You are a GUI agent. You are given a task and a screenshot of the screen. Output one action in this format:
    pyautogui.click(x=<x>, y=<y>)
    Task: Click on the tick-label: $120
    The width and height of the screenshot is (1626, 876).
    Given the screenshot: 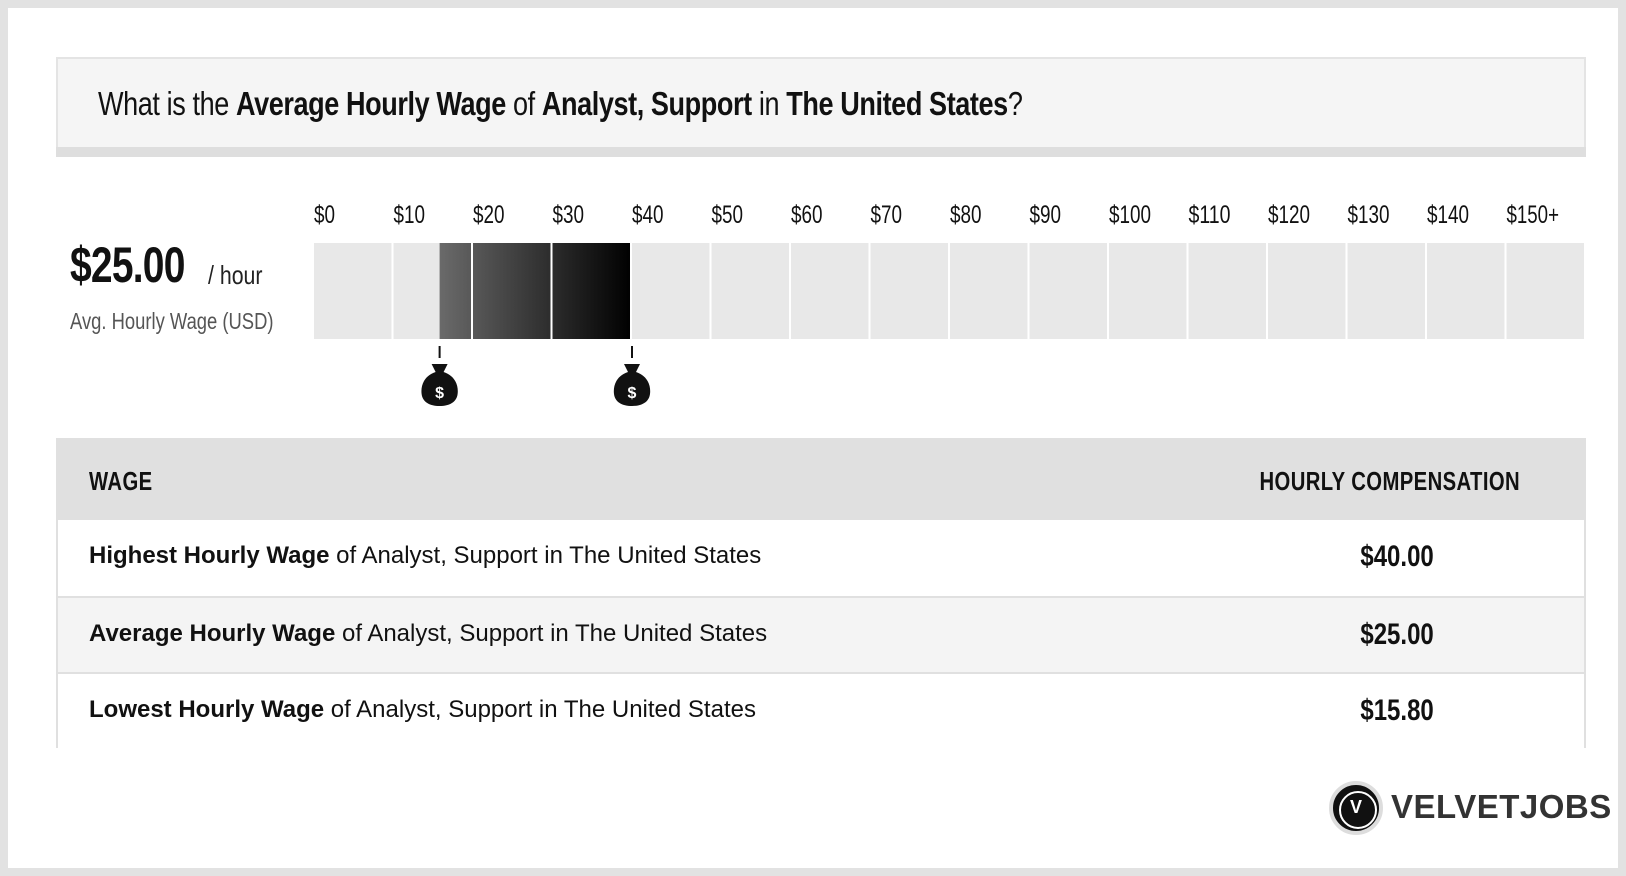 What is the action you would take?
    pyautogui.click(x=1289, y=215)
    